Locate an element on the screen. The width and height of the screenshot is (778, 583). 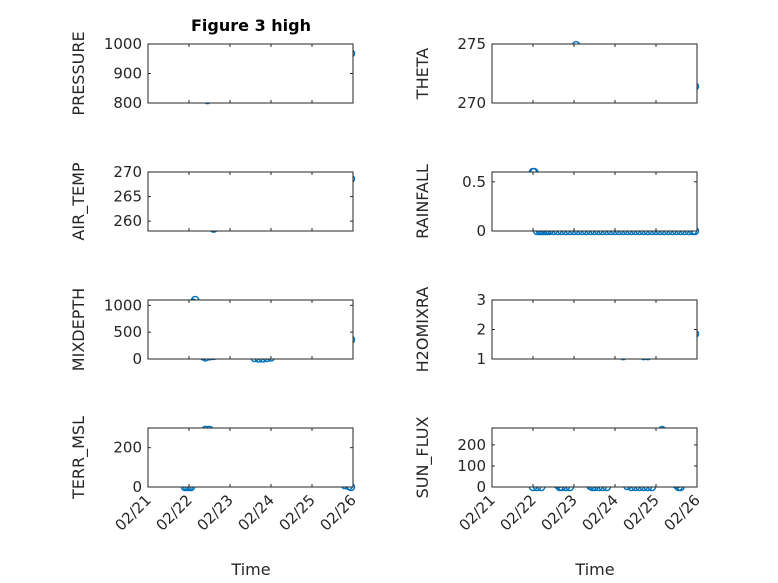
subplot-mixdepth: 0 500 1000 MIXDEPTH is located at coordinates (212, 329).